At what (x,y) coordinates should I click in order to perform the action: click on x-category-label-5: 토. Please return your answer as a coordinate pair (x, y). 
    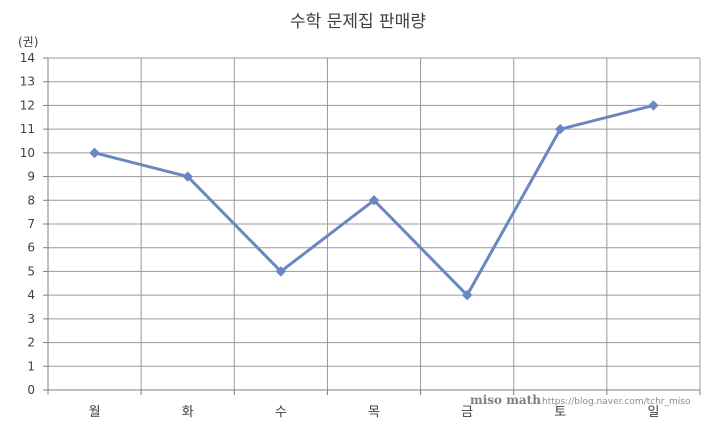
    Looking at the image, I should click on (560, 412).